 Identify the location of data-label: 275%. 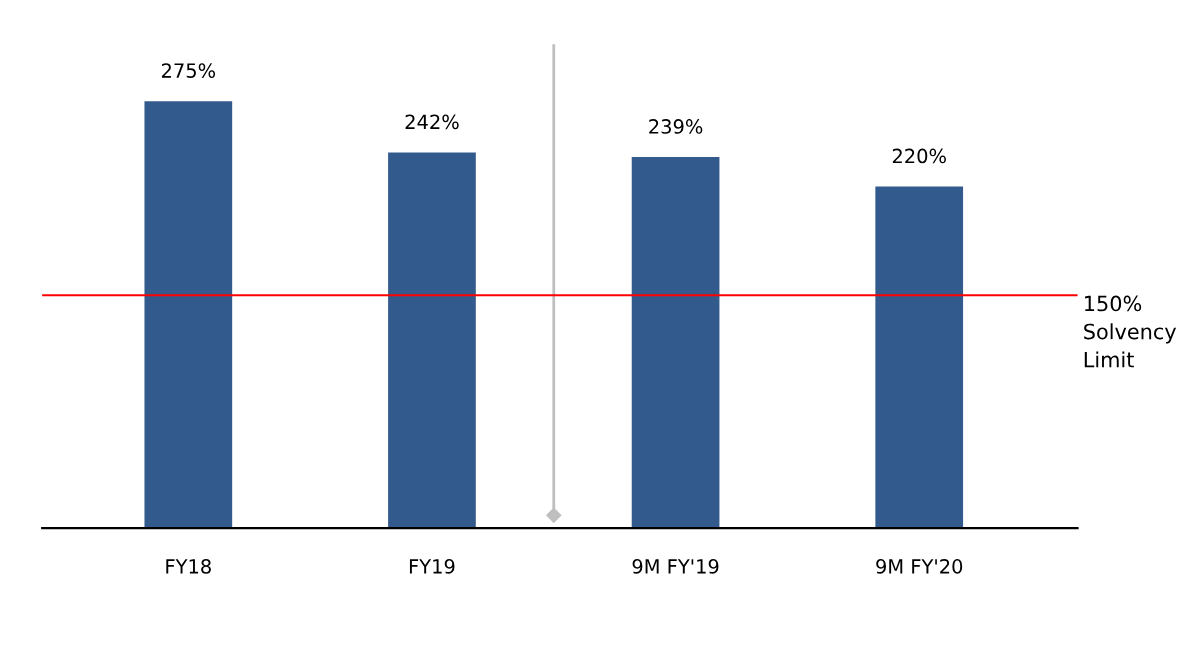
(188, 70).